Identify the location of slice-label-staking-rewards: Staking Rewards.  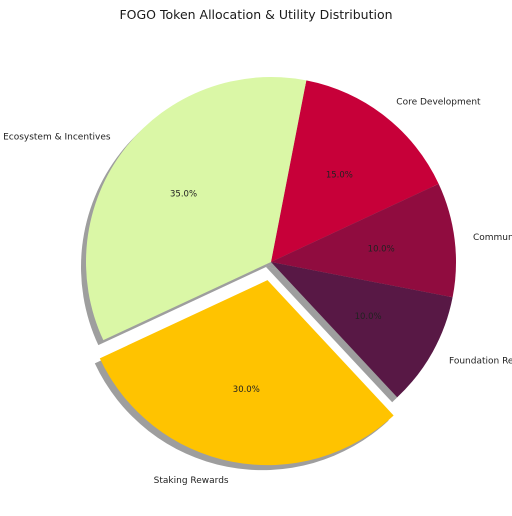
(191, 481).